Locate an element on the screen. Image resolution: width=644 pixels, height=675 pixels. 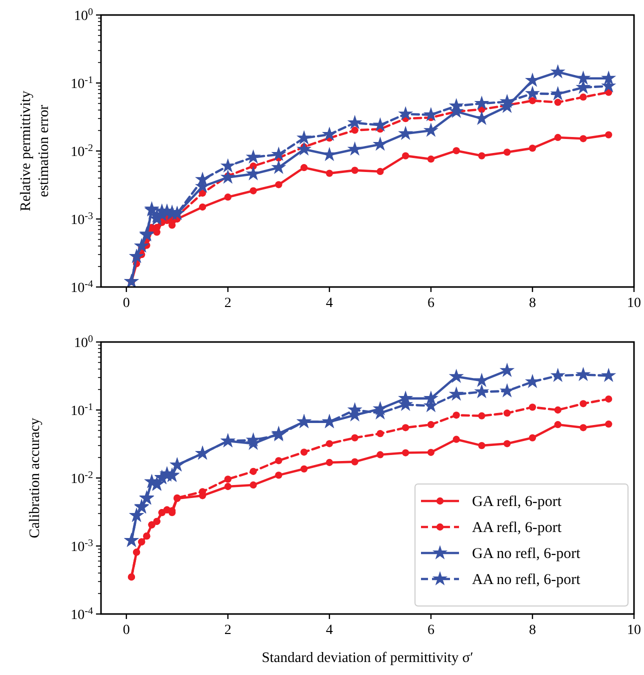
x-axis-title: Standard deviation of permittivity σ′ is located at coordinates (368, 658).